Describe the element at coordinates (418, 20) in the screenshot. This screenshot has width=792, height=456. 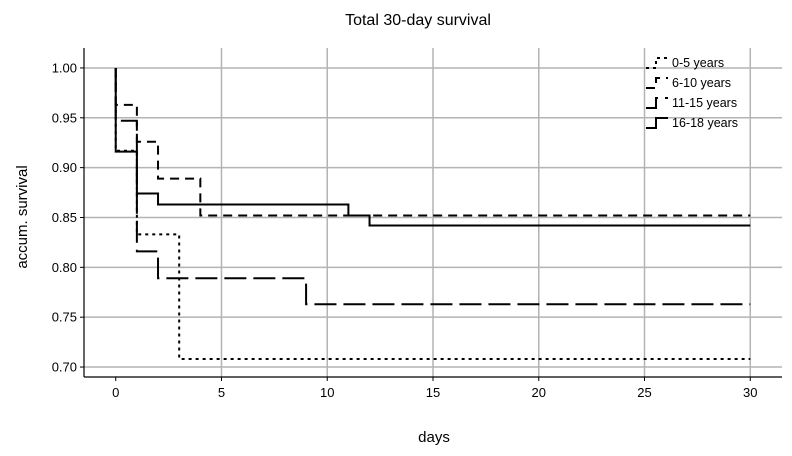
I see `chart-title: Total 30-day survival` at that location.